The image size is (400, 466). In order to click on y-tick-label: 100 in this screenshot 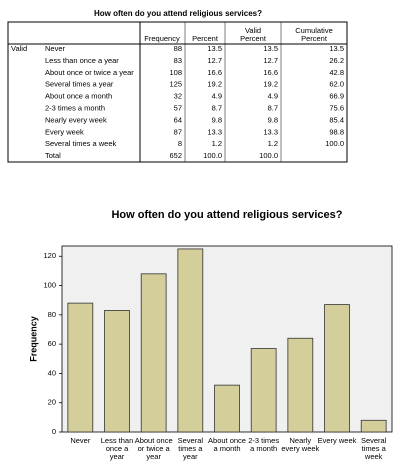, I will do `click(49, 285)`.